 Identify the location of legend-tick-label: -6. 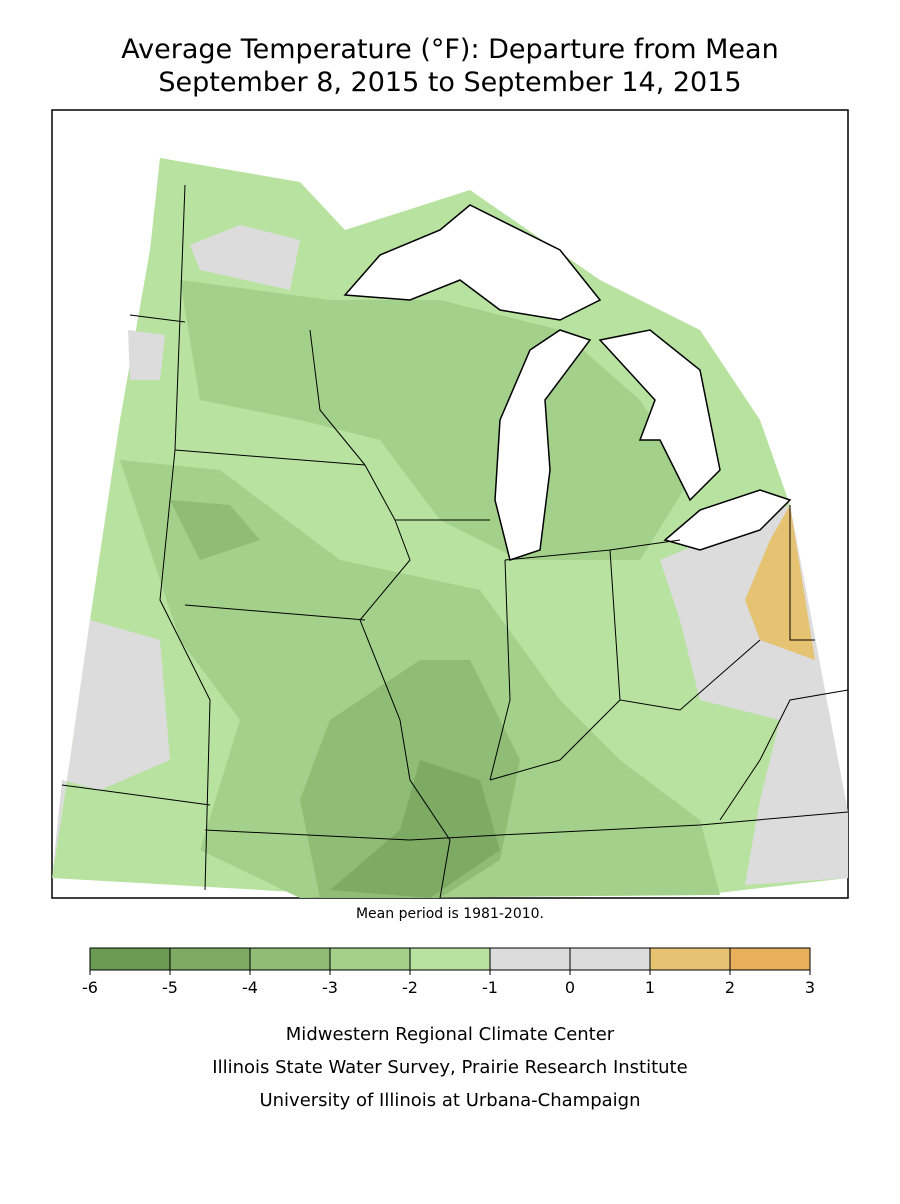
(90, 987).